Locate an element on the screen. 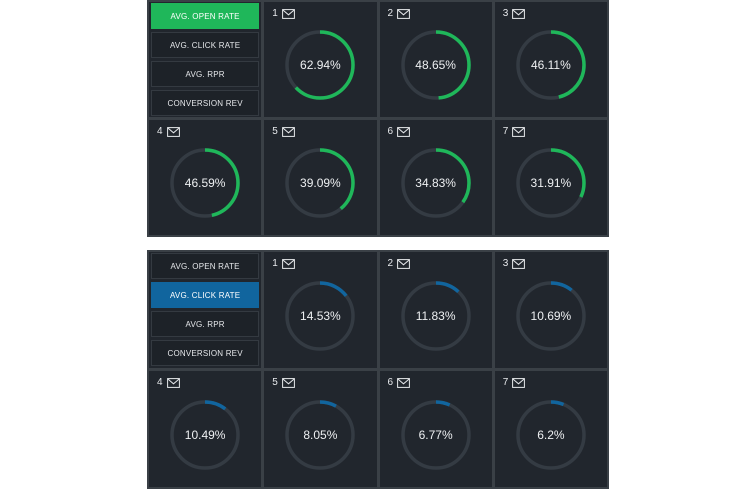 The image size is (750, 489). rate-value: 10.69% is located at coordinates (551, 315).